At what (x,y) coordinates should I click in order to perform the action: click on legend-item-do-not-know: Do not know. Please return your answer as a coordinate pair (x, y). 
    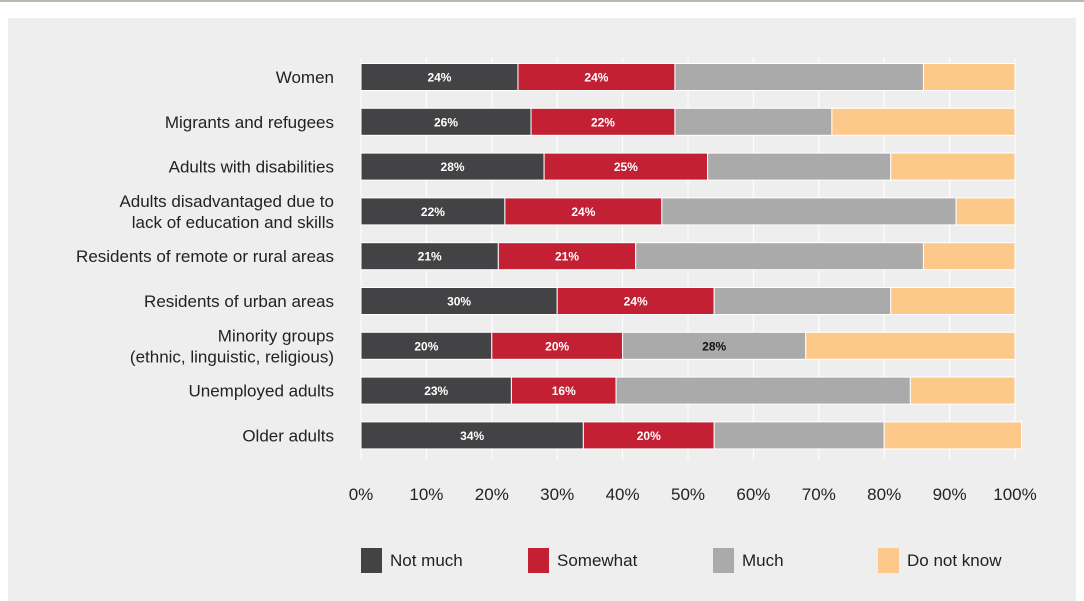
    Looking at the image, I should click on (940, 560).